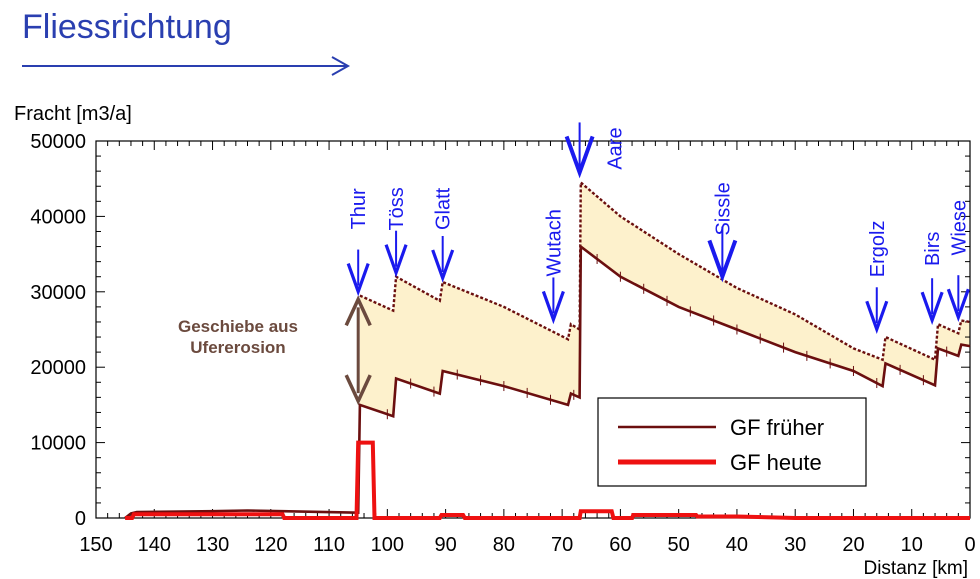  I want to click on erosion-annotation-text: Geschiebe aus, so click(238, 326).